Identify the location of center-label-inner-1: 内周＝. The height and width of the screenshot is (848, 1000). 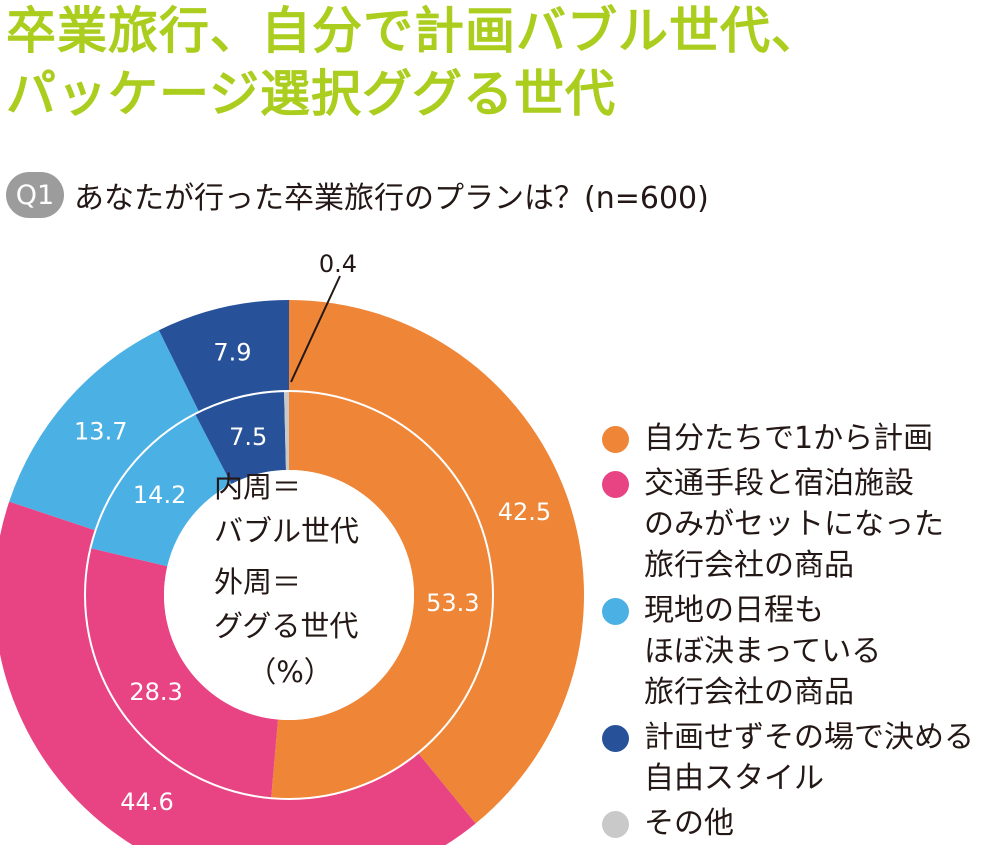
(257, 487).